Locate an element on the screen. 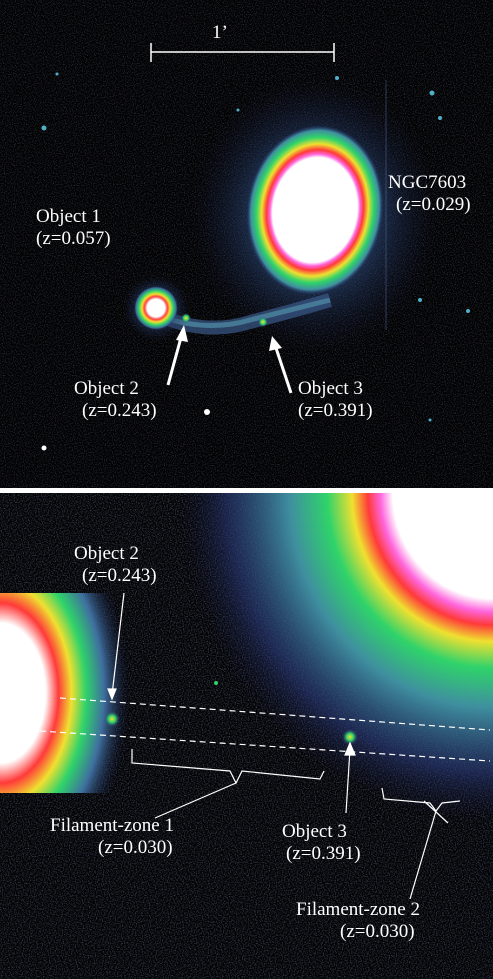 This screenshot has height=979, width=493. ngc7603-name: NGC7603 is located at coordinates (429, 183).